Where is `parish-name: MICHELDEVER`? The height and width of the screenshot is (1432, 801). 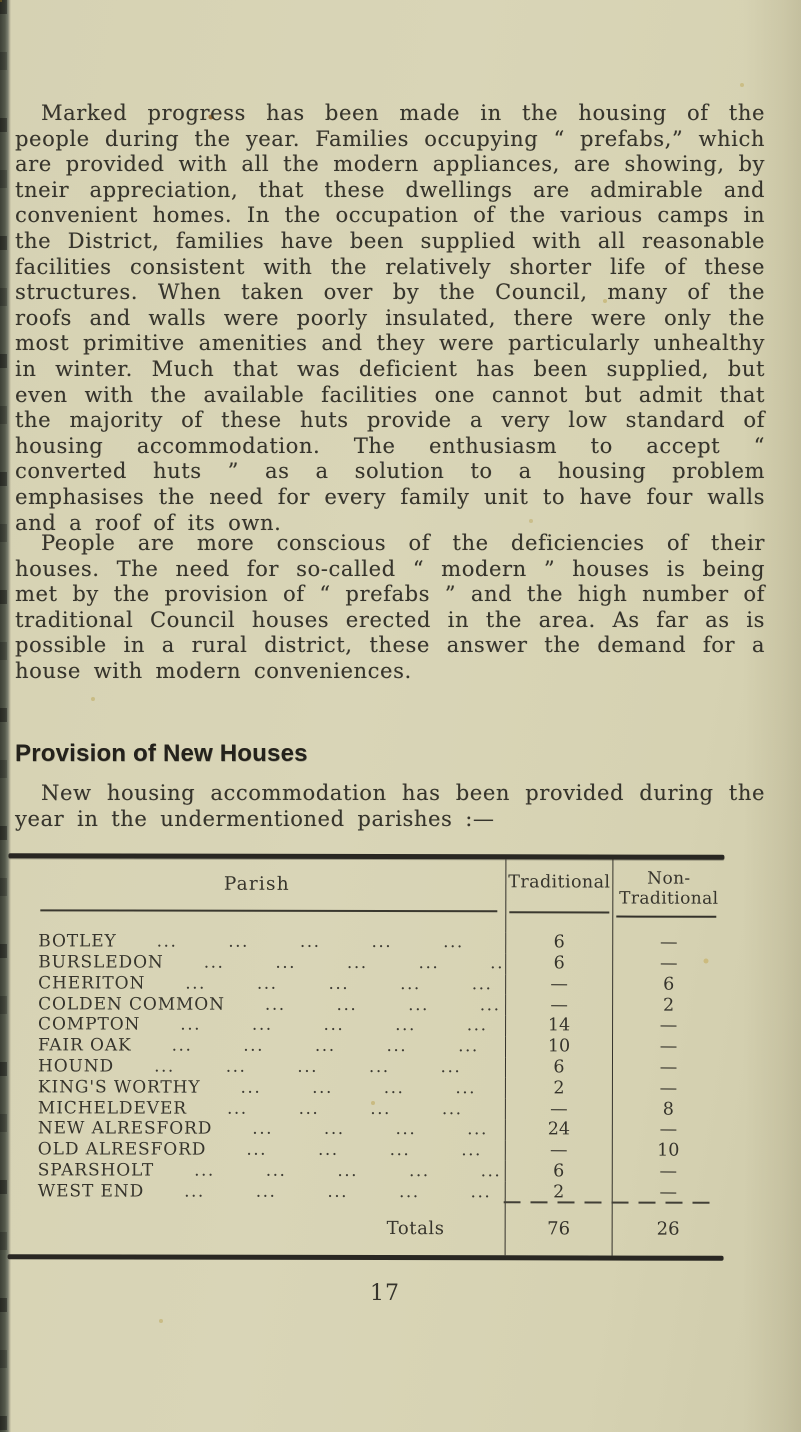 parish-name: MICHELDEVER is located at coordinates (112, 1108).